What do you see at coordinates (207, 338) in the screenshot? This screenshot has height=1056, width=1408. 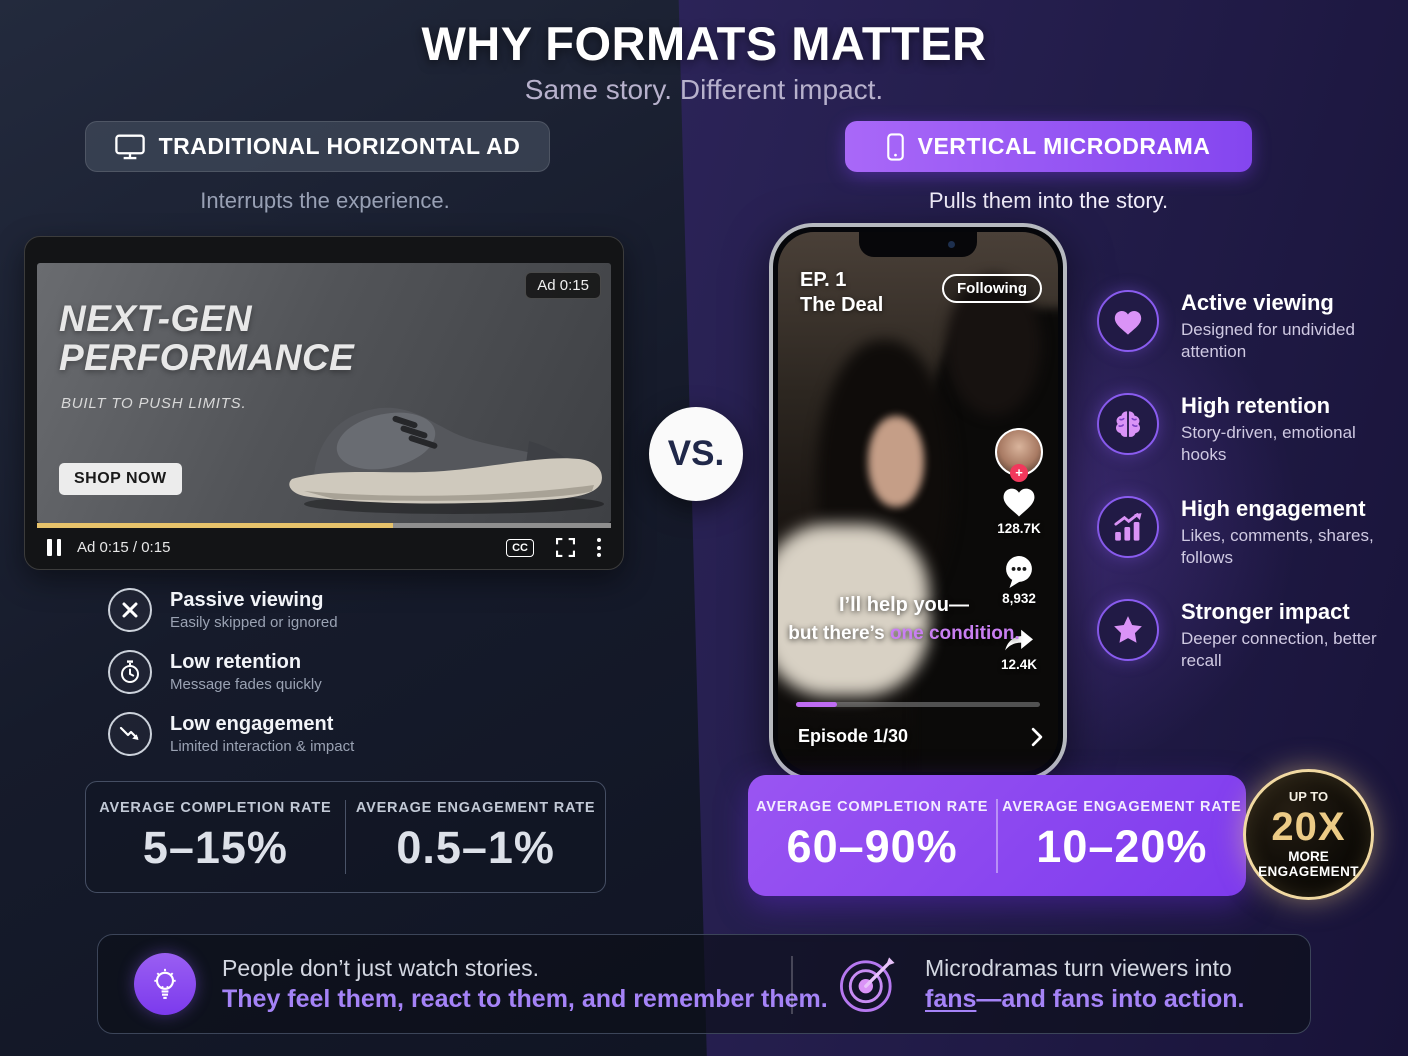 I see `ad-headline: NEXT-GEN PERFORMANCE` at bounding box center [207, 338].